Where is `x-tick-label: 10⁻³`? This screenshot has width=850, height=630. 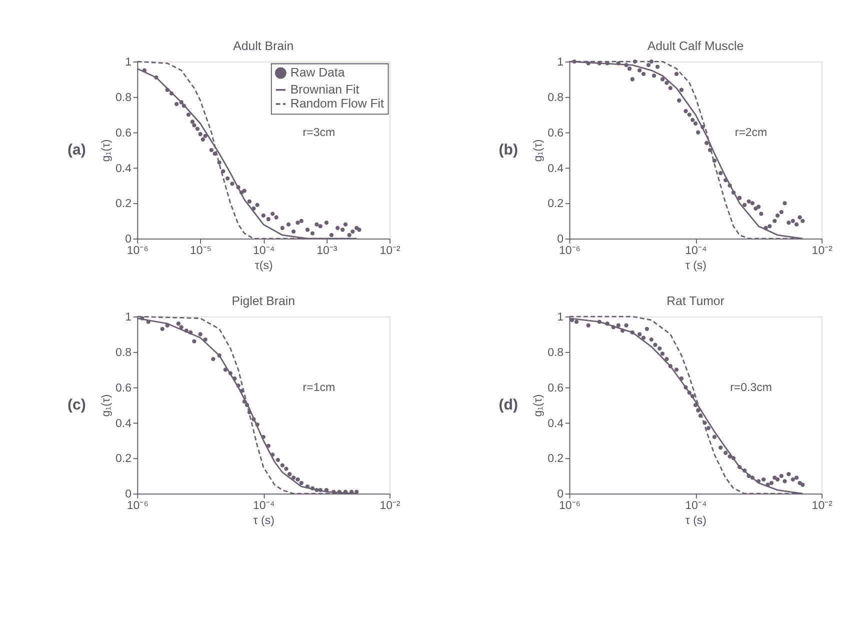
x-tick-label: 10⁻³ is located at coordinates (327, 251).